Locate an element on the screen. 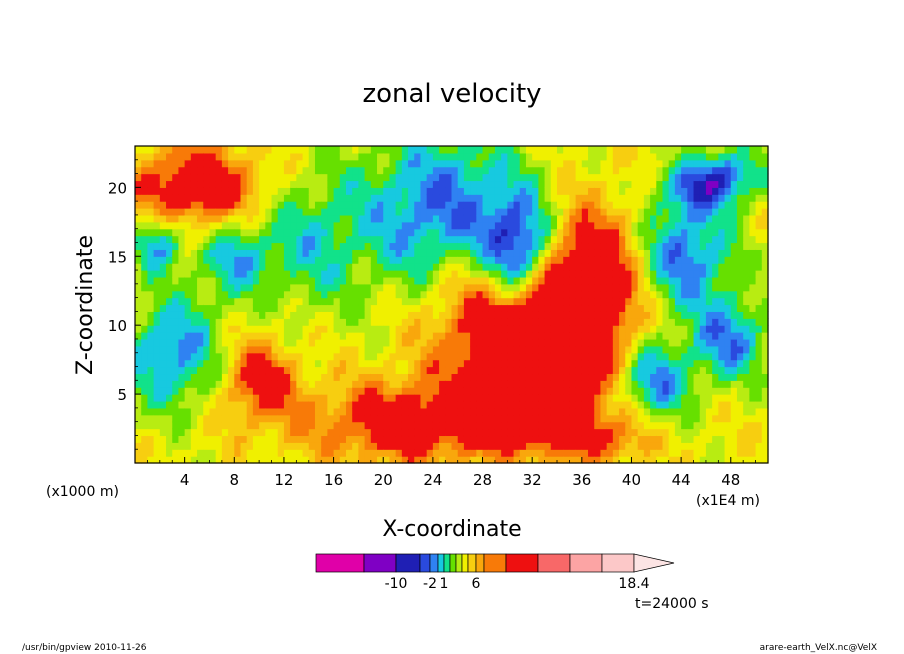 This screenshot has width=904, height=654. x-tick-label: 4 is located at coordinates (185, 480).